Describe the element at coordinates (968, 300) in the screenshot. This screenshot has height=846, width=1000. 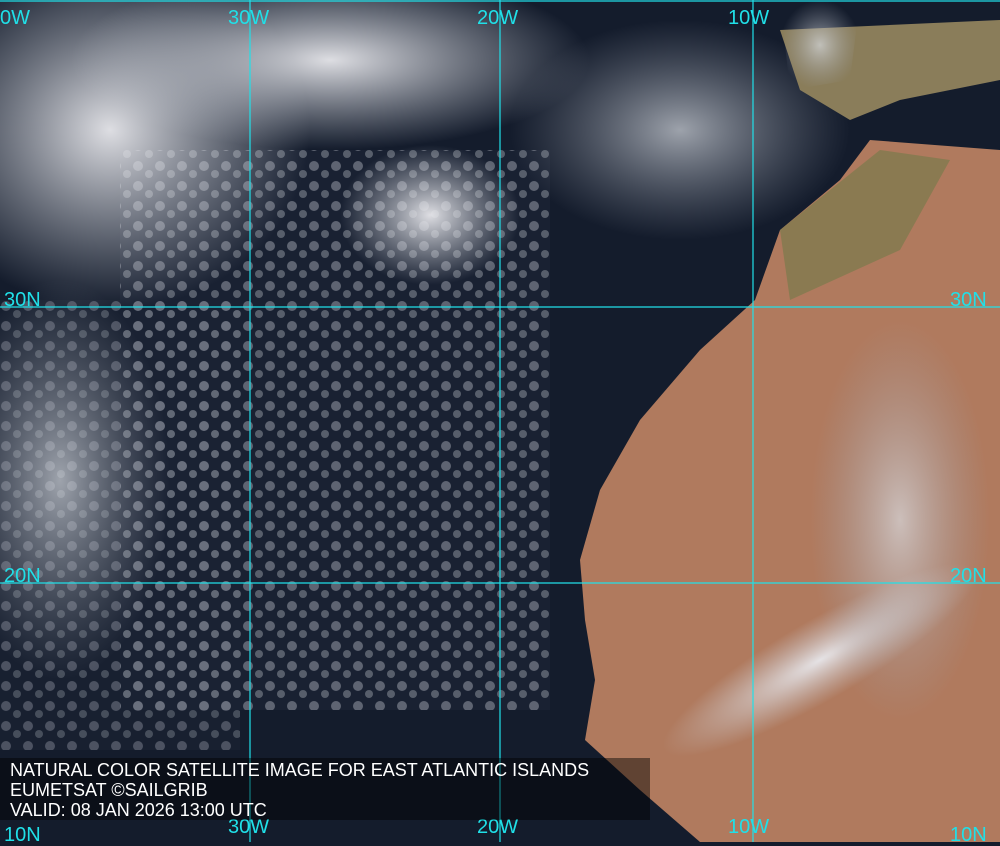
I see `lat-label-right: 30N` at that location.